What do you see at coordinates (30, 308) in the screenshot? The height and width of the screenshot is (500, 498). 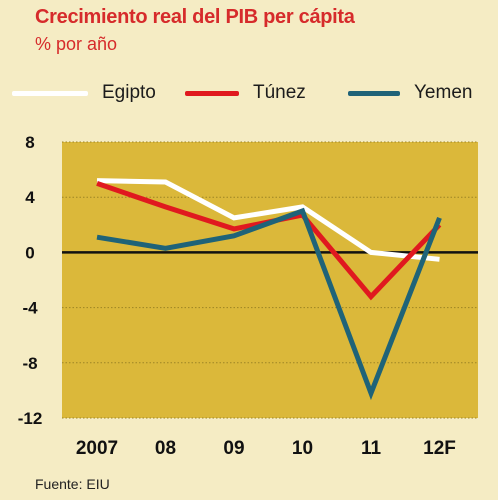 I see `y-tick-label: -4` at bounding box center [30, 308].